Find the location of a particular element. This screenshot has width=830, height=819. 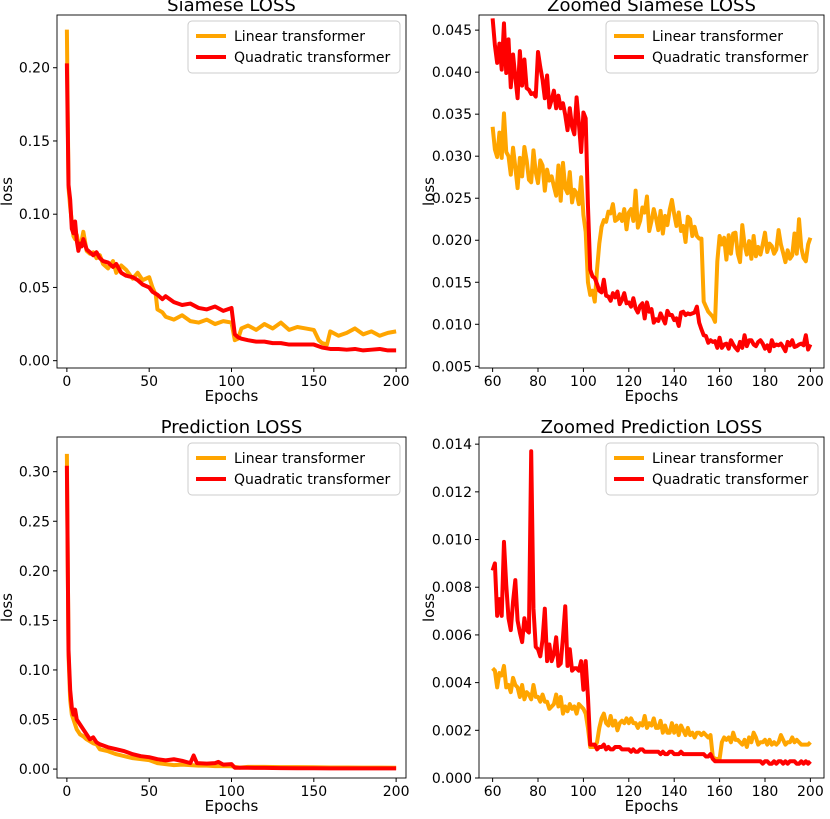

y-tick-label: 0.014 is located at coordinates (452, 445).